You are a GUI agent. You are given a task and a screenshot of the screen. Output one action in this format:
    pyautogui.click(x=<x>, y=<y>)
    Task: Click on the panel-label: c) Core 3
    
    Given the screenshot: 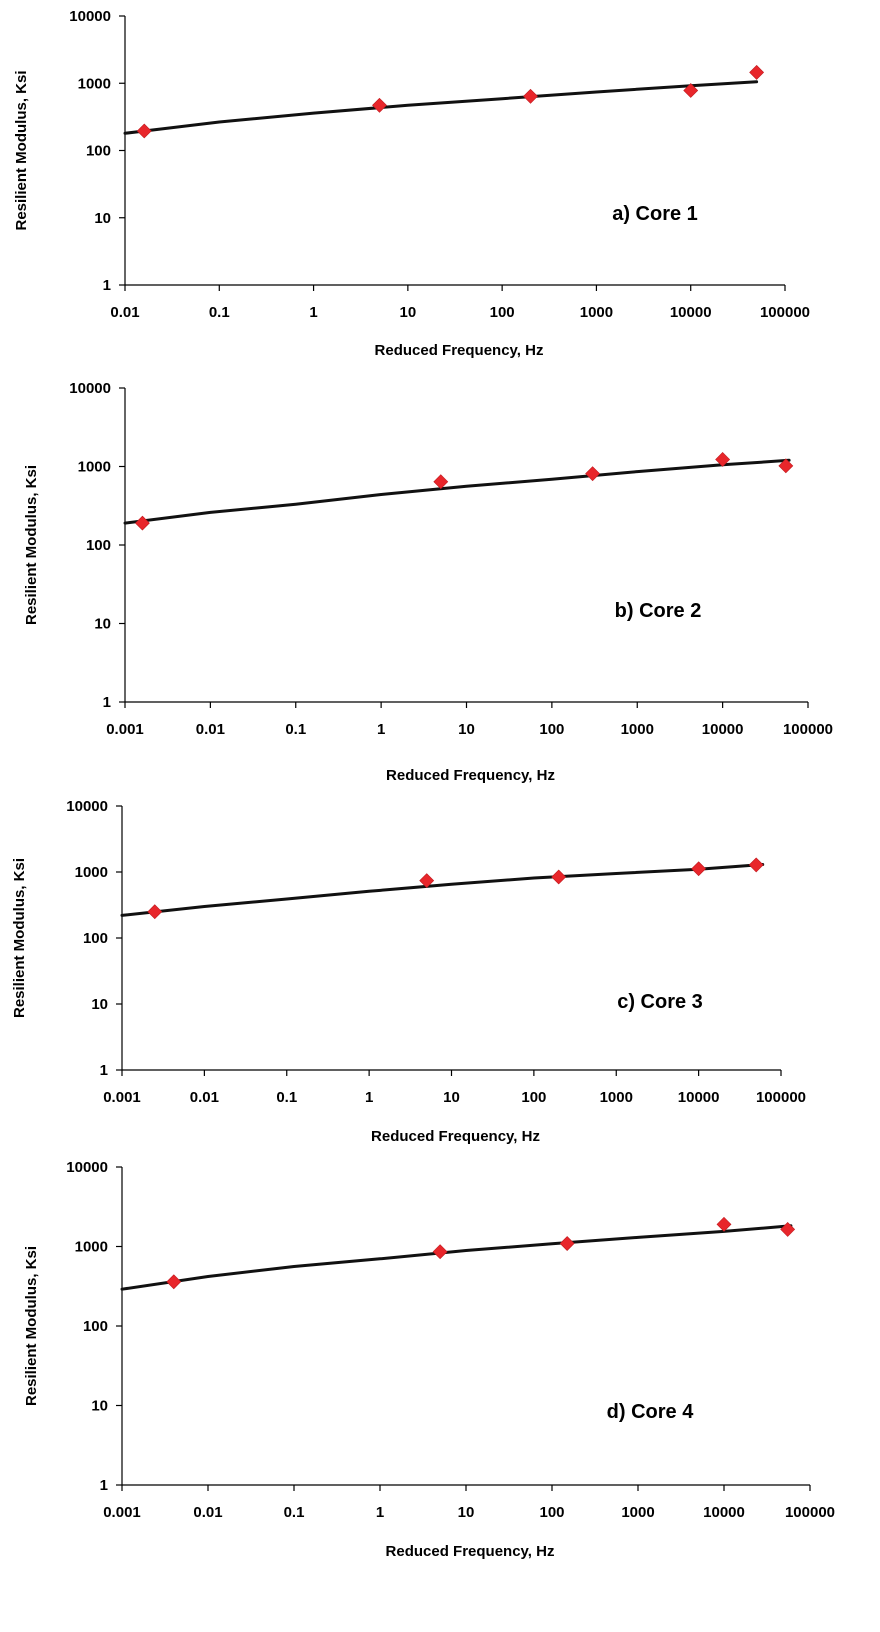 What is the action you would take?
    pyautogui.click(x=660, y=1002)
    